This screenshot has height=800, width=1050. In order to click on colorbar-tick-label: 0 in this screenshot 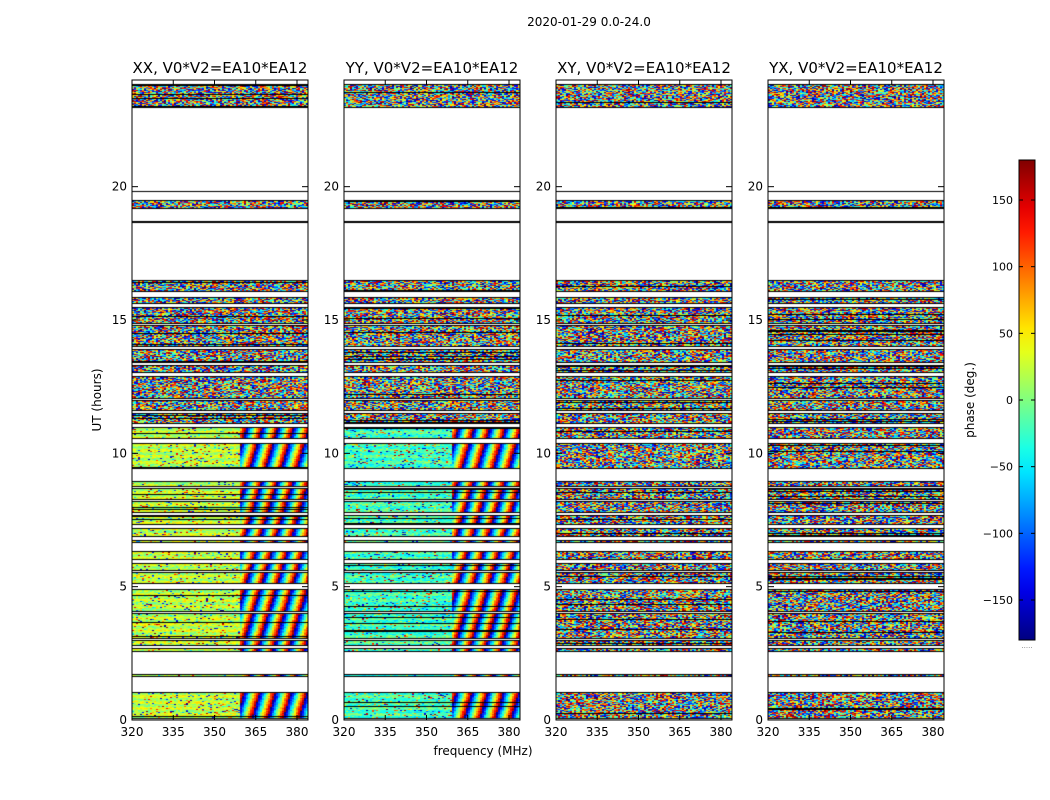, I will do `click(1009, 400)`.